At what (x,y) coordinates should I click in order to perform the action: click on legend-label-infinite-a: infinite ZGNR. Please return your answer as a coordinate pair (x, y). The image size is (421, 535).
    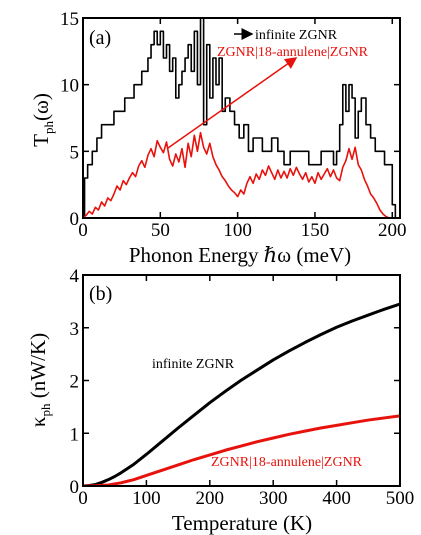
    Looking at the image, I should click on (296, 35).